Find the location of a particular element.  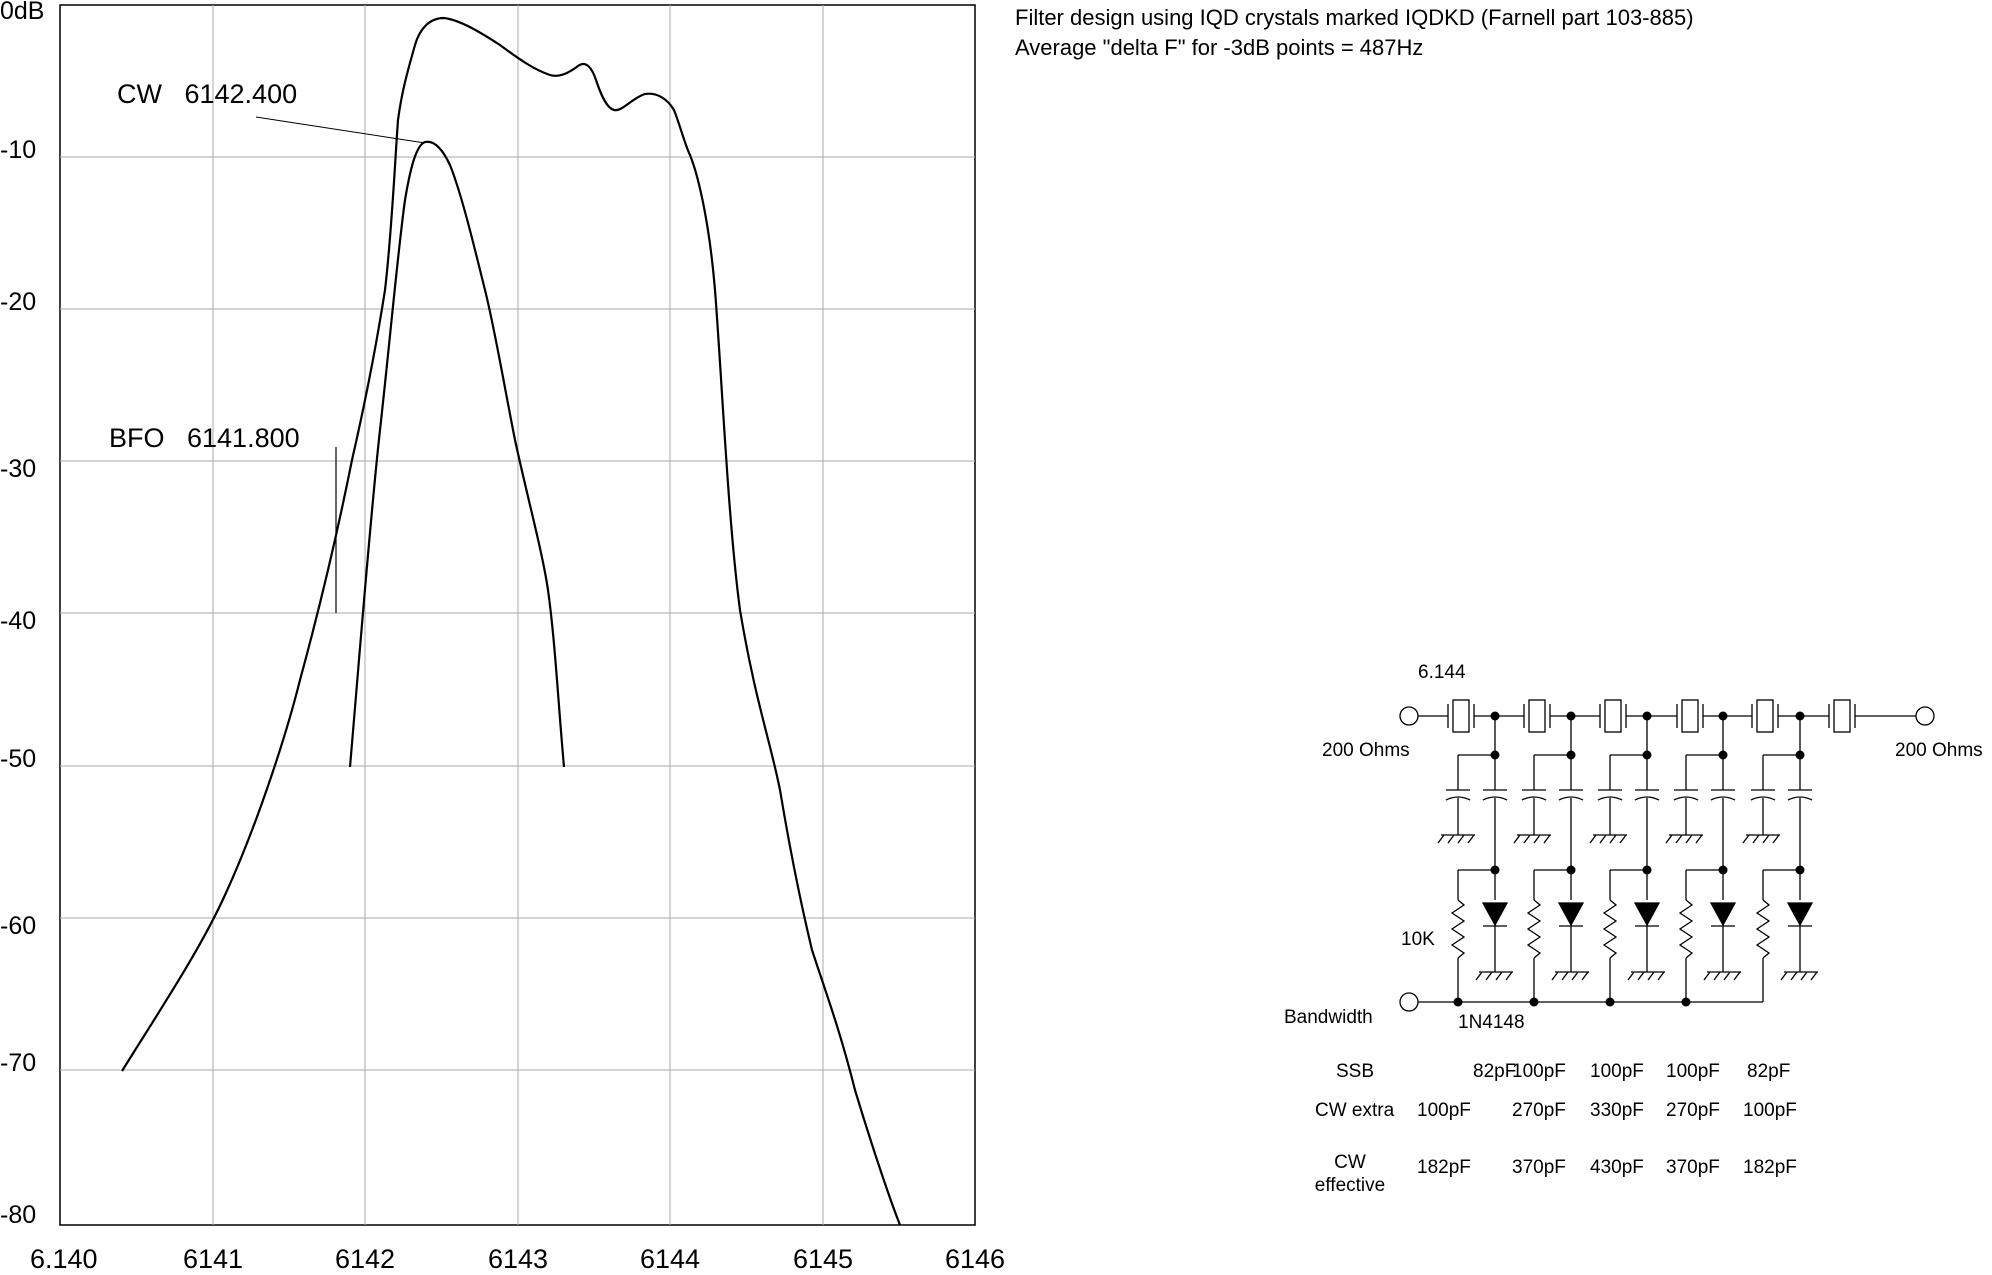

input-terminal is located at coordinates (1409, 716).